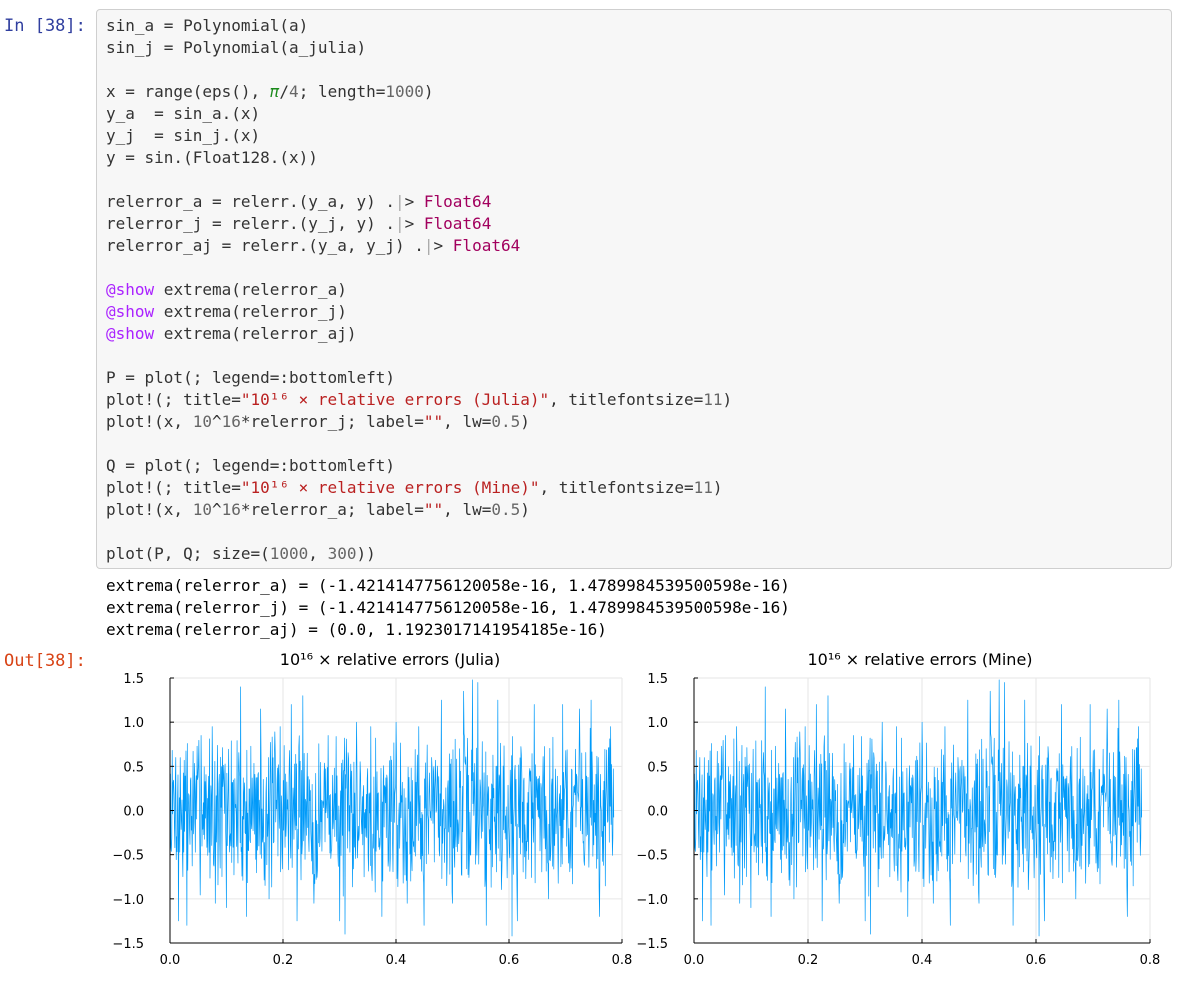  I want to click on code-line: x = range(eps(), π/4; length=1000), so click(419, 92).